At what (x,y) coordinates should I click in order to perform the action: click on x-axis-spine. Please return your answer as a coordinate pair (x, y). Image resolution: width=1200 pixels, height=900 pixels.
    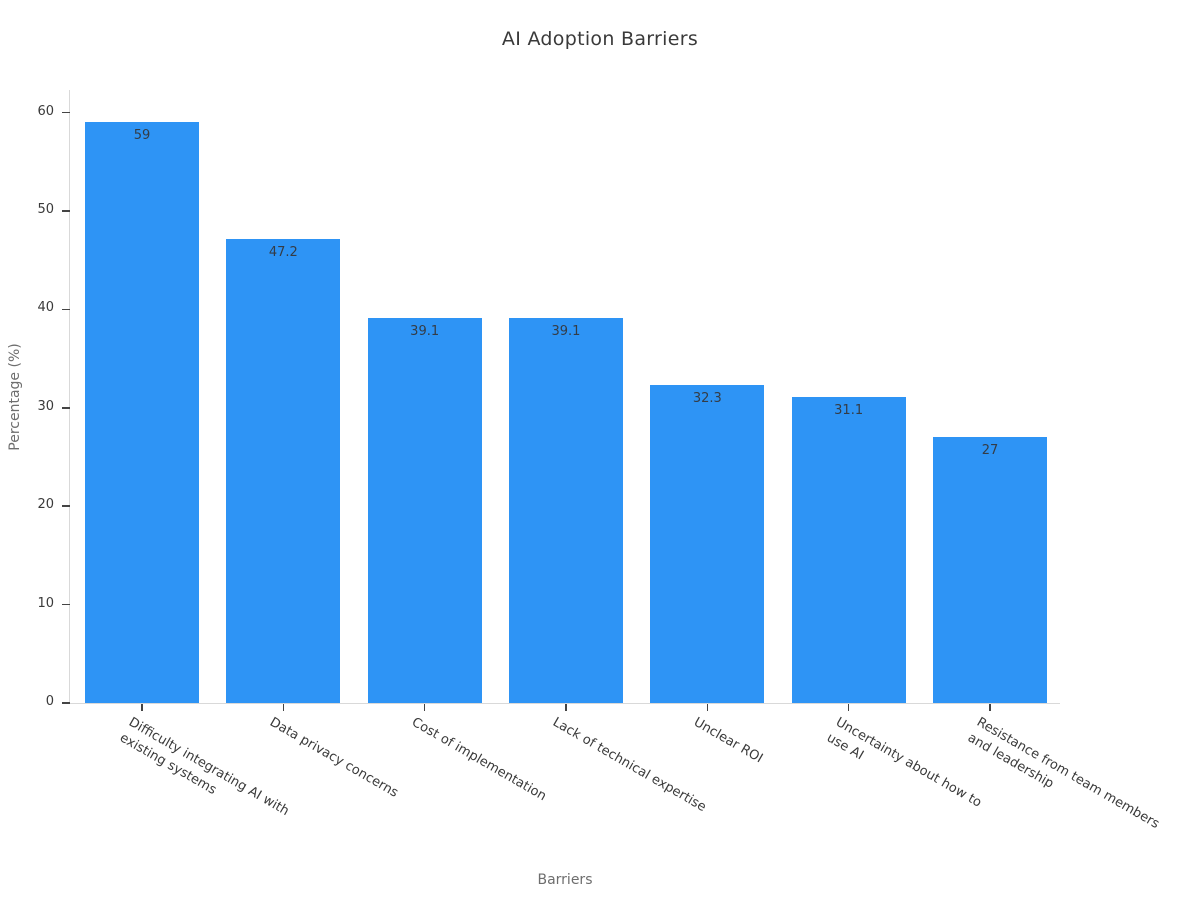
    Looking at the image, I should click on (565, 703).